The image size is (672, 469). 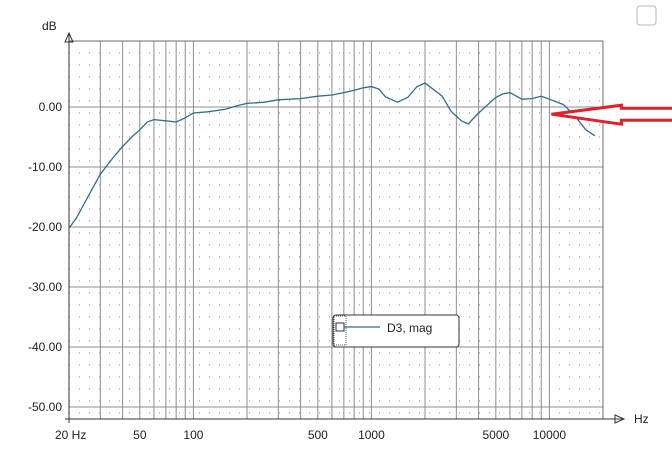 I want to click on y-tick-label: -20.00, so click(x=45, y=227).